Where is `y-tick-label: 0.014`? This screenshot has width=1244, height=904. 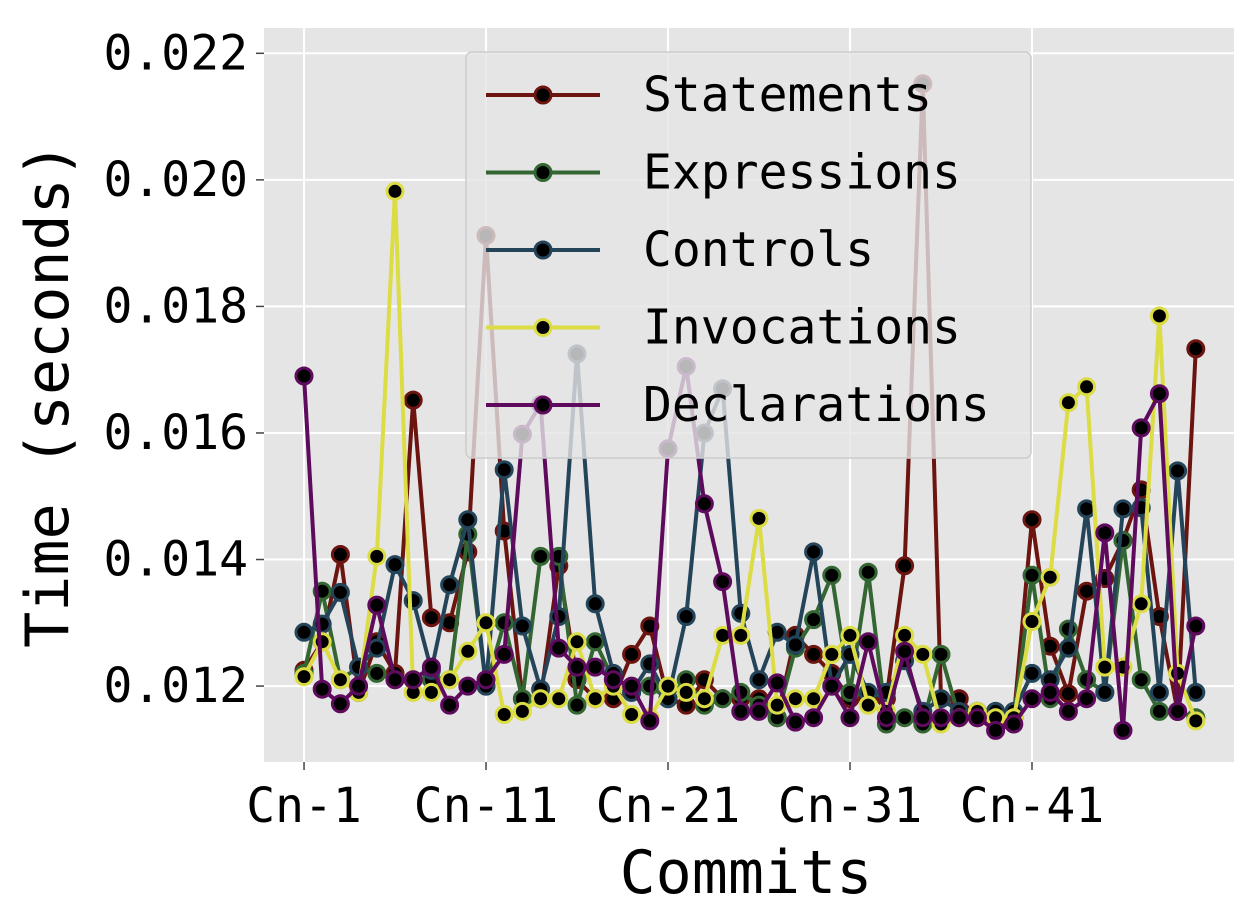 y-tick-label: 0.014 is located at coordinates (176, 560).